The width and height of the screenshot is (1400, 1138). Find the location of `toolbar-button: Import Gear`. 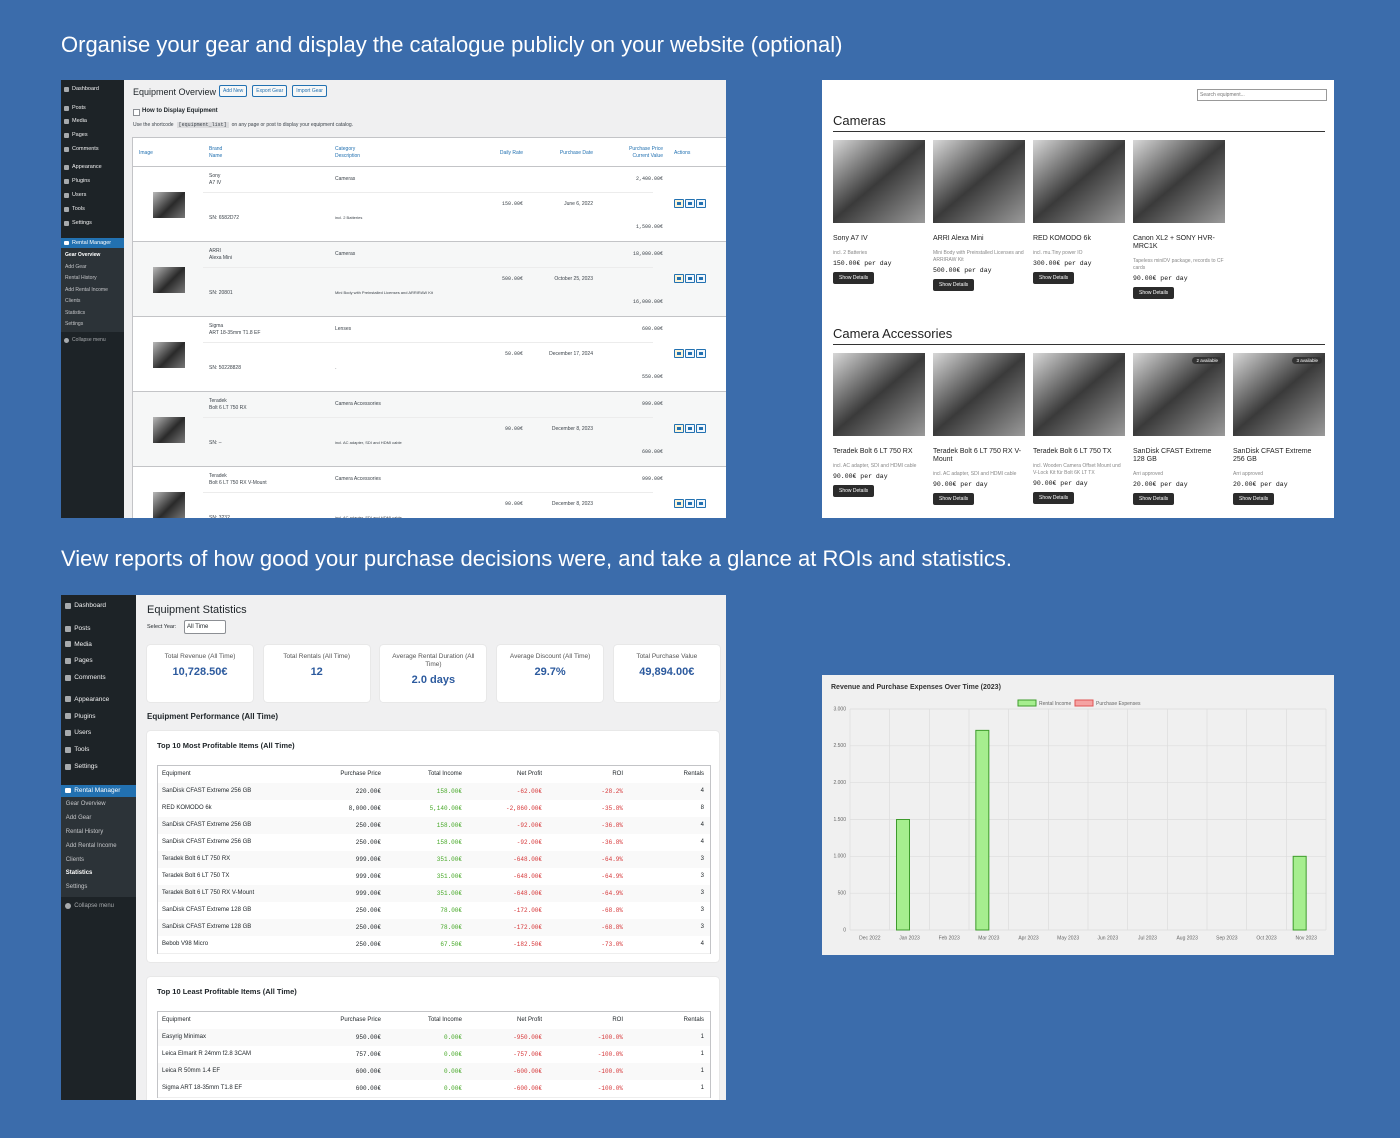

toolbar-button: Import Gear is located at coordinates (309, 91).